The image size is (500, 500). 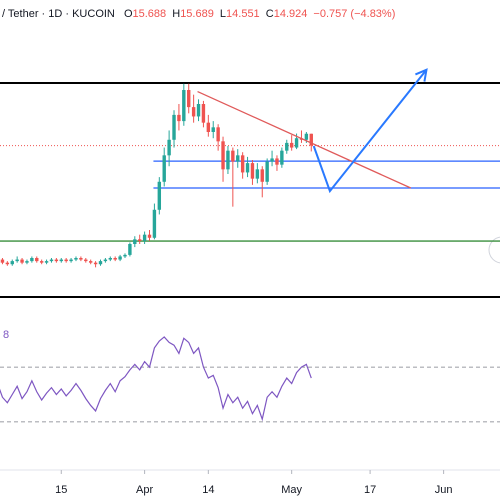 I want to click on ohlc-value: 14.551, so click(x=243, y=14).